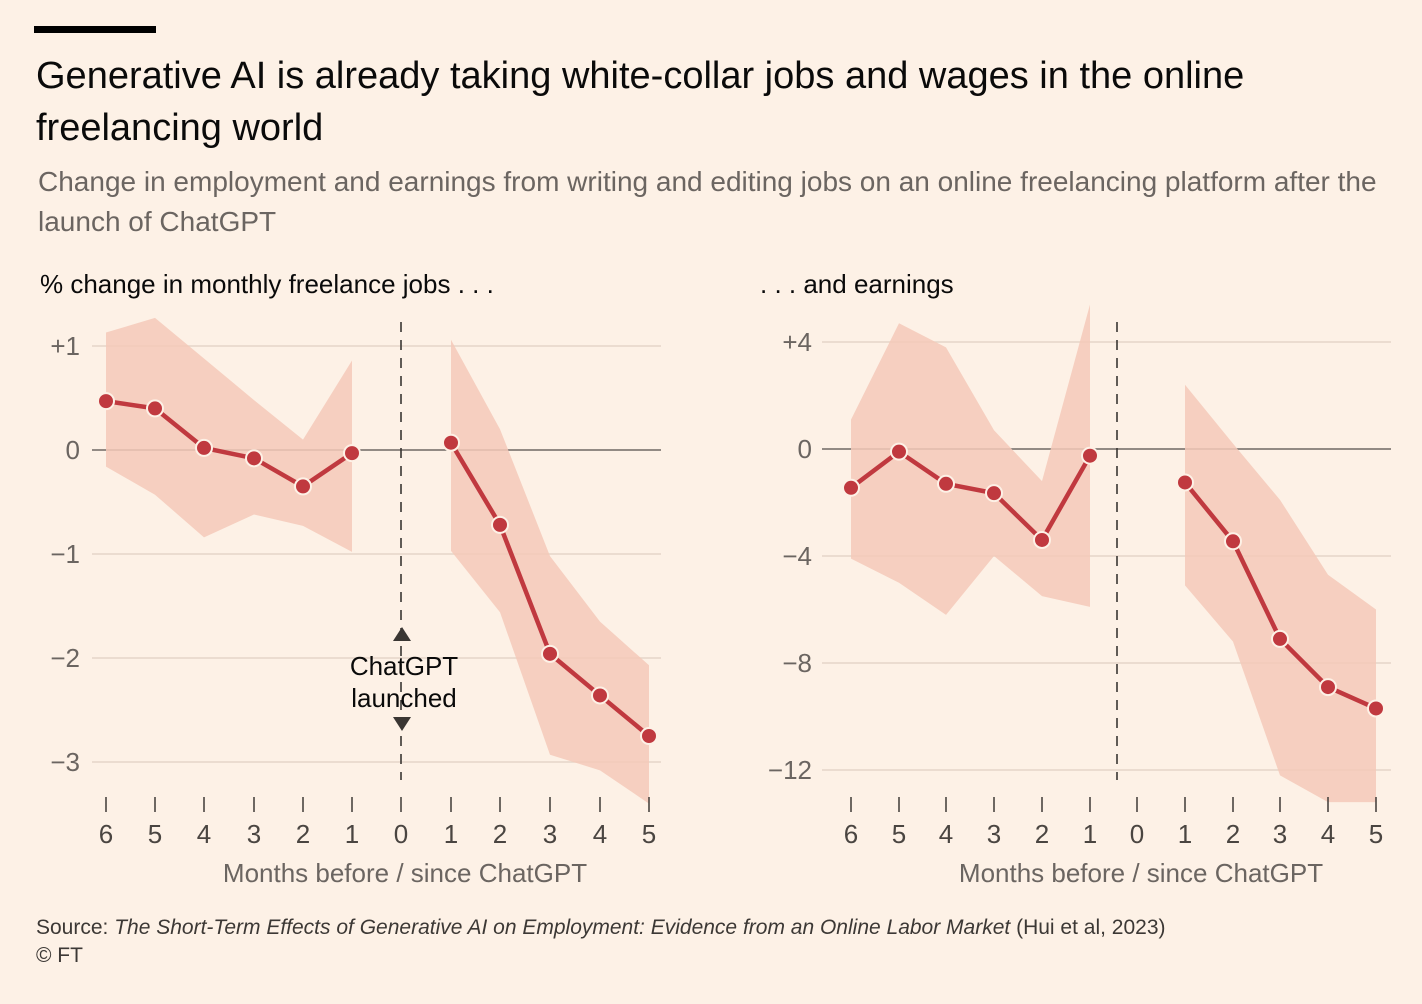 This screenshot has height=1004, width=1422. I want to click on arrow-down-icon, so click(402, 724).